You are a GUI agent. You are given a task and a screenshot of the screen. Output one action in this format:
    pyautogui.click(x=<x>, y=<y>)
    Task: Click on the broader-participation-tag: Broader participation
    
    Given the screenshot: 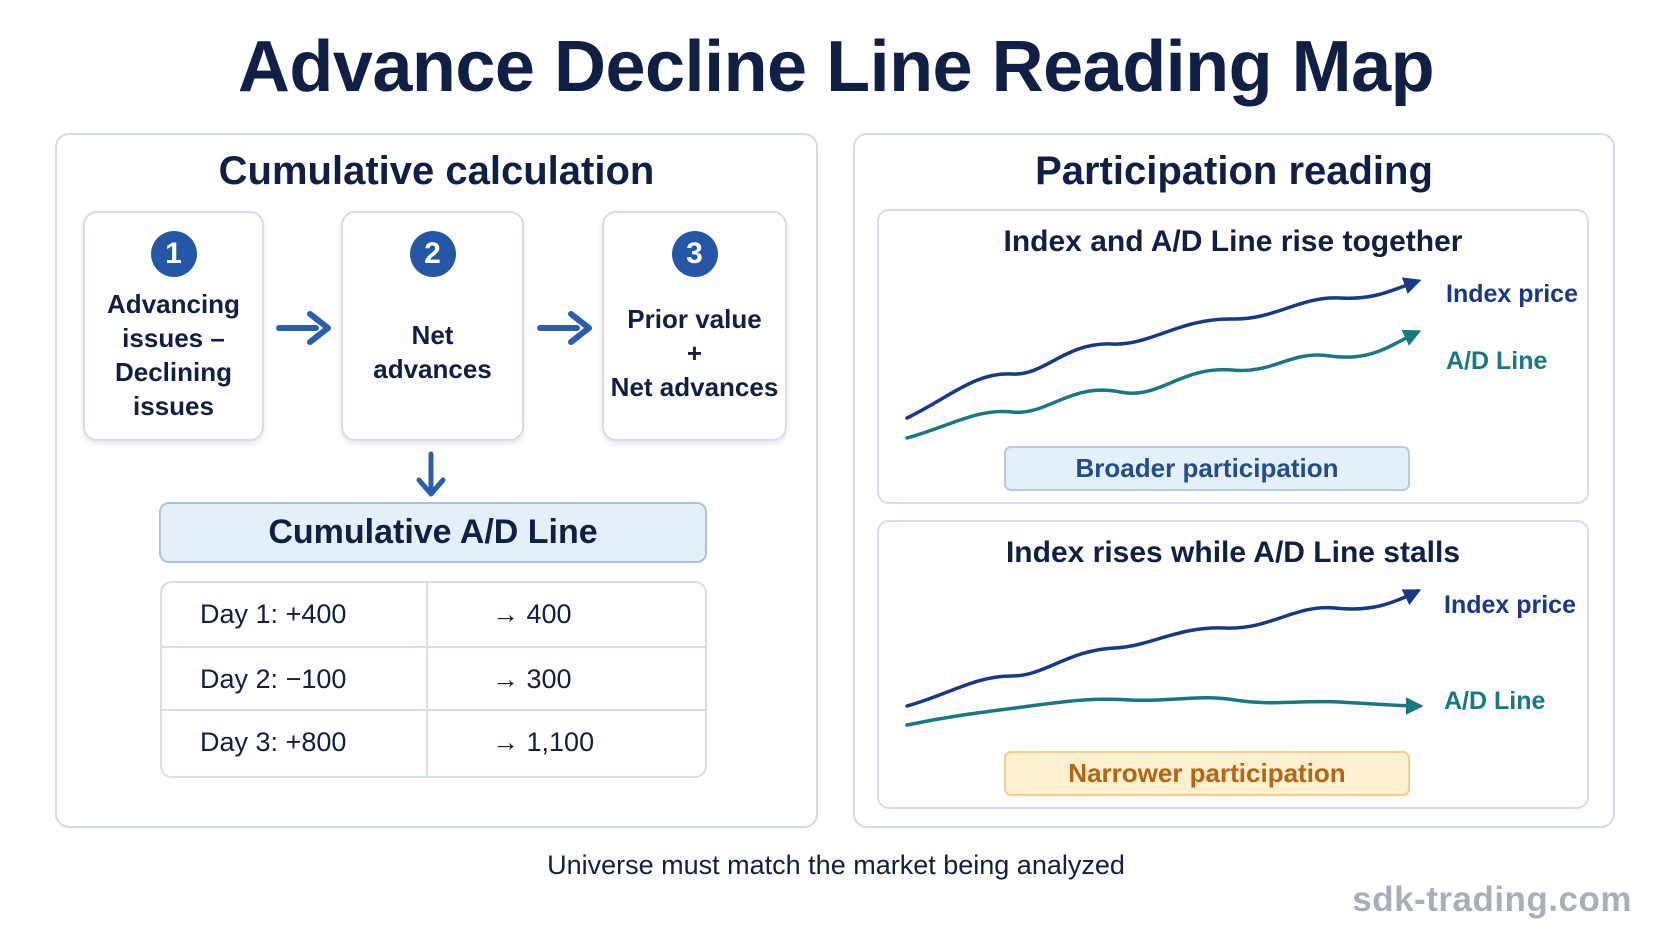 What is the action you would take?
    pyautogui.click(x=1207, y=468)
    